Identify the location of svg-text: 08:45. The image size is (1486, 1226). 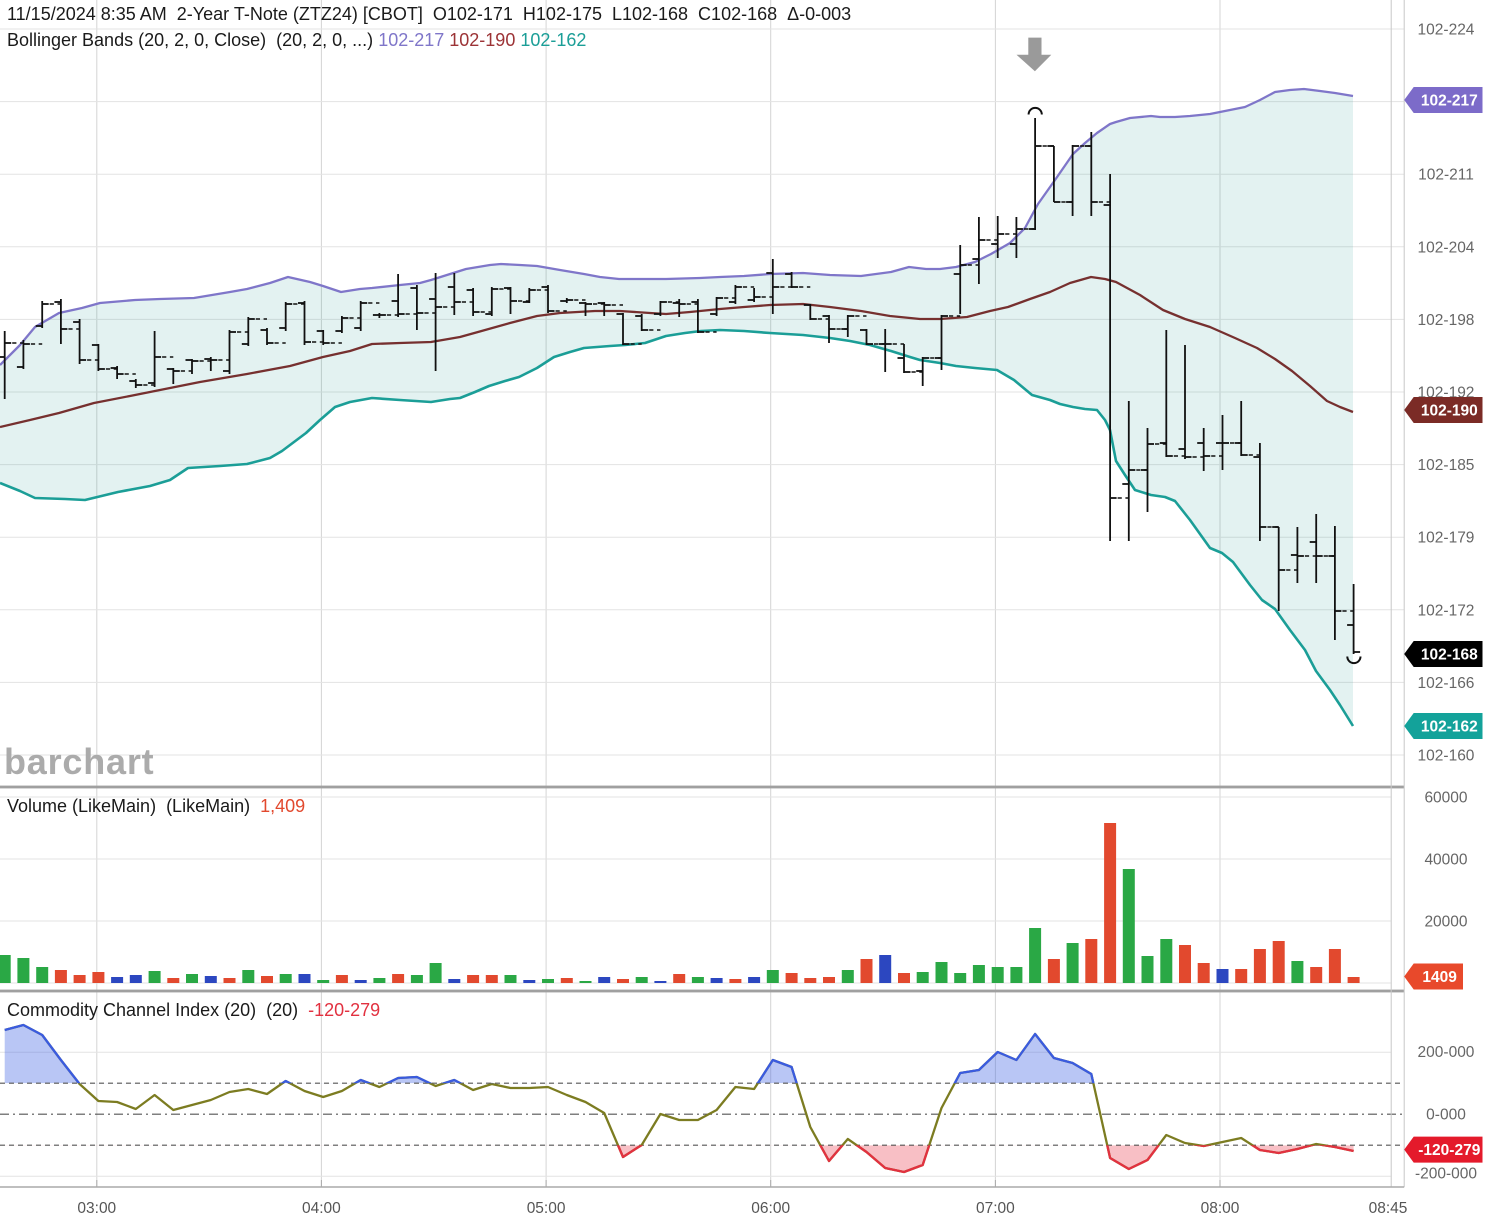
(1388, 1208).